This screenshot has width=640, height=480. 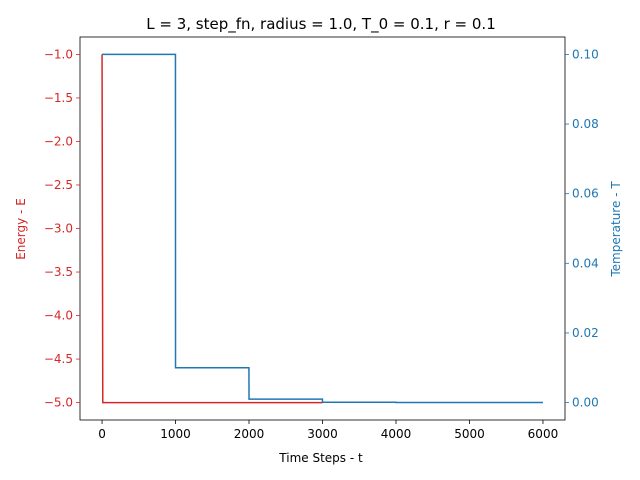 I want to click on y-left-tick-label: −4.0, so click(x=58, y=316).